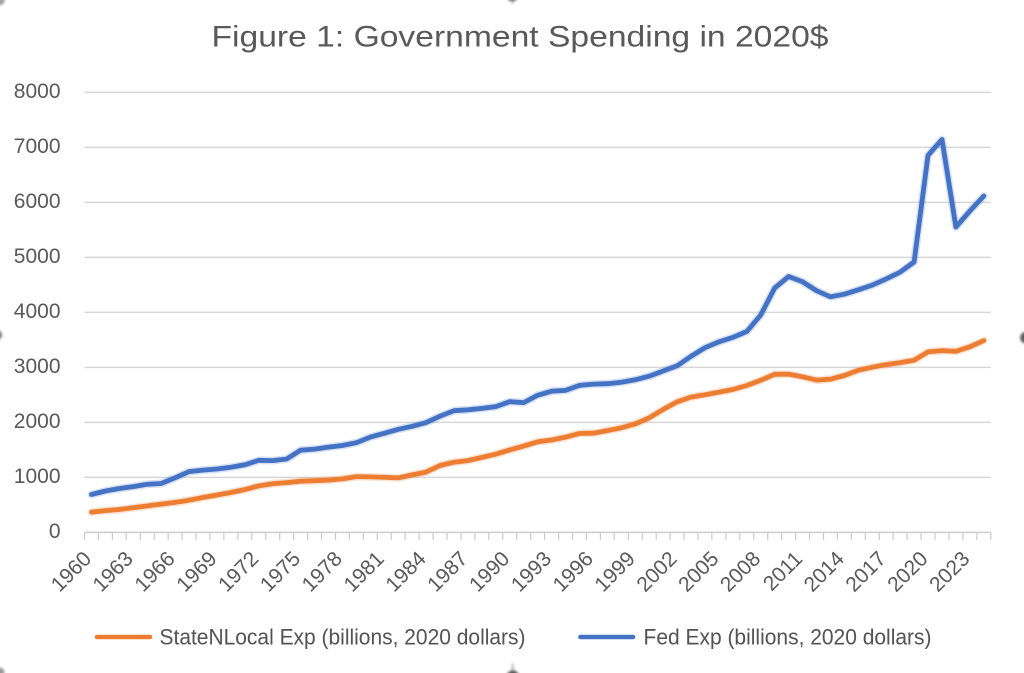 The height and width of the screenshot is (673, 1024). I want to click on svg-text: 3000, so click(37, 366).